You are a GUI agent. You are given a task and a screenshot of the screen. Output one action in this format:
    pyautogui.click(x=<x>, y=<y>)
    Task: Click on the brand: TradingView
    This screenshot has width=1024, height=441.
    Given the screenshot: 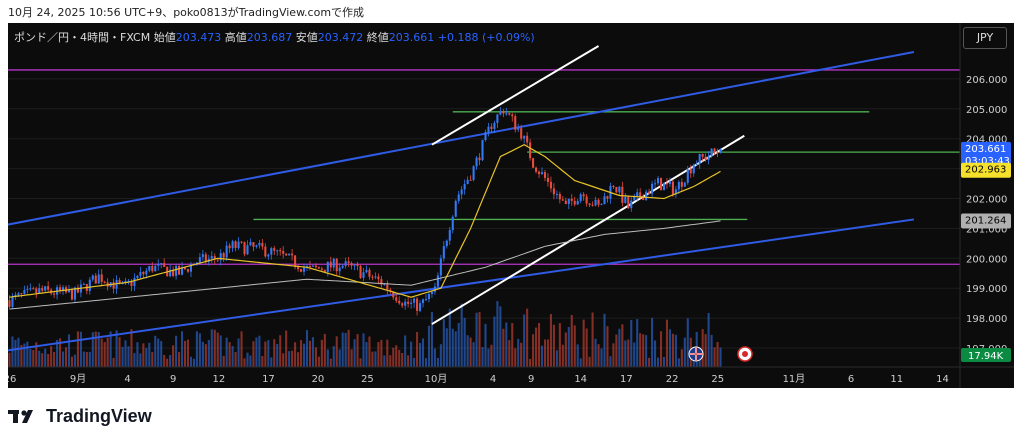 What is the action you would take?
    pyautogui.click(x=80, y=416)
    